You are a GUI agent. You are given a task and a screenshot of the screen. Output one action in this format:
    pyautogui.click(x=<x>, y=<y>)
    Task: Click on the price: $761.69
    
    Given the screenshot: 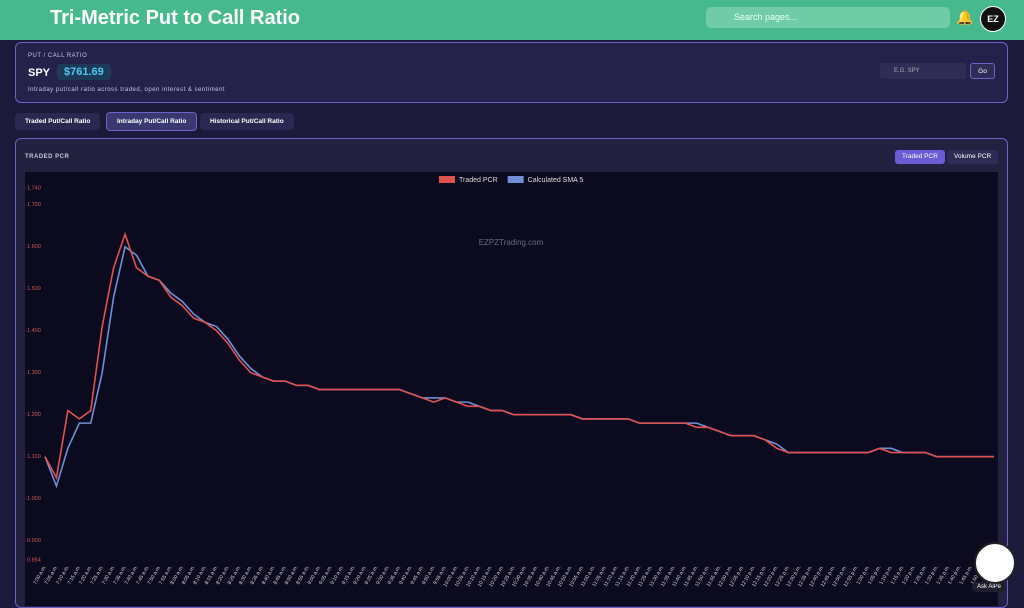 What is the action you would take?
    pyautogui.click(x=84, y=72)
    